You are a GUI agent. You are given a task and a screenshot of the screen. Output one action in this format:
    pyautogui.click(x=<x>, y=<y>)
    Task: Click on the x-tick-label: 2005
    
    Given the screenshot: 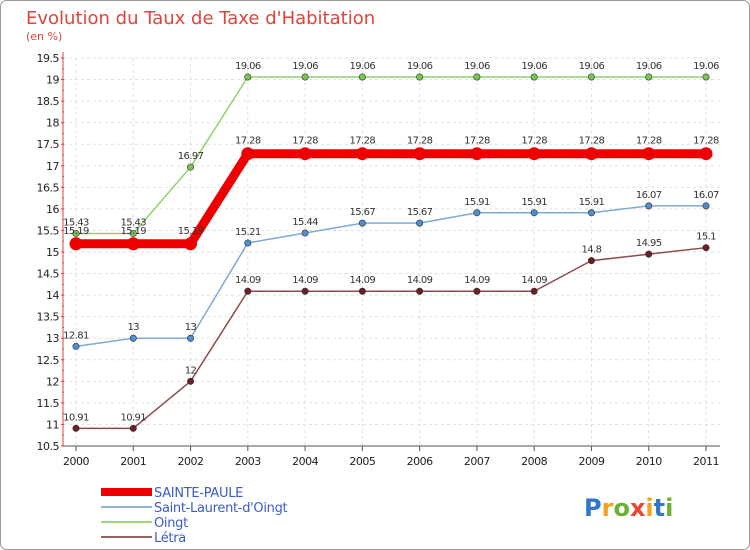 What is the action you would take?
    pyautogui.click(x=362, y=461)
    